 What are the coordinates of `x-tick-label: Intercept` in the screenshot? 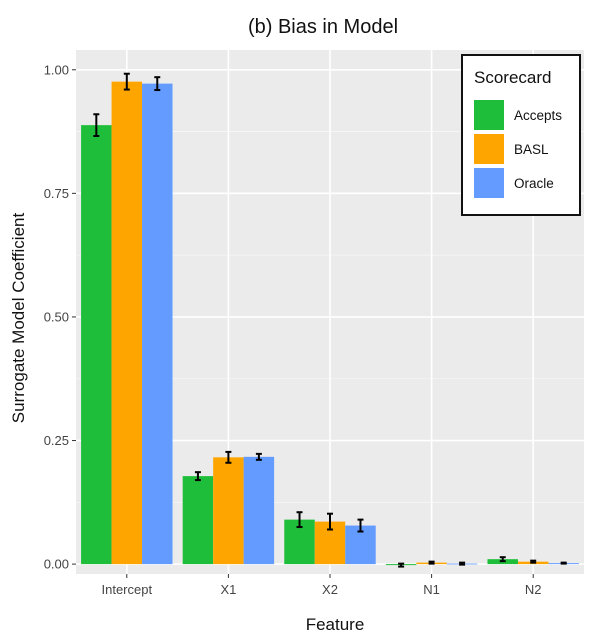 It's located at (127, 589).